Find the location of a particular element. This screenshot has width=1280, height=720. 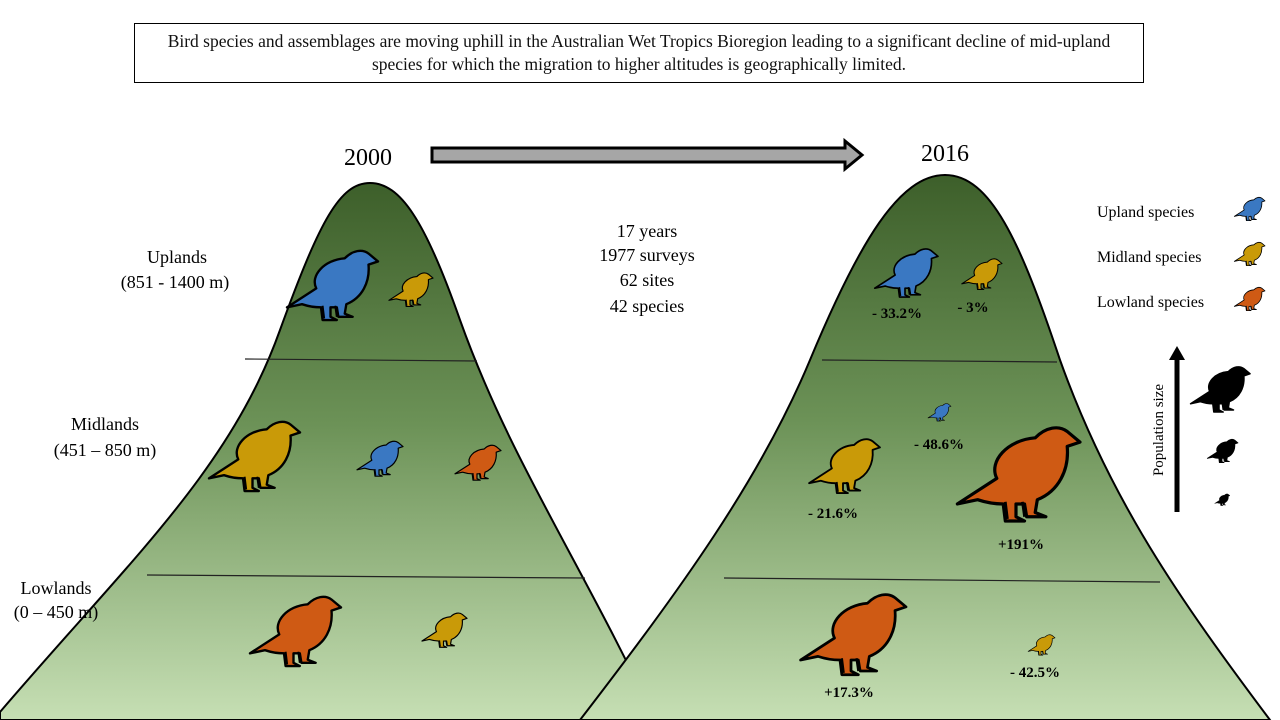

change-upland-uplands: - 33.2% is located at coordinates (897, 314).